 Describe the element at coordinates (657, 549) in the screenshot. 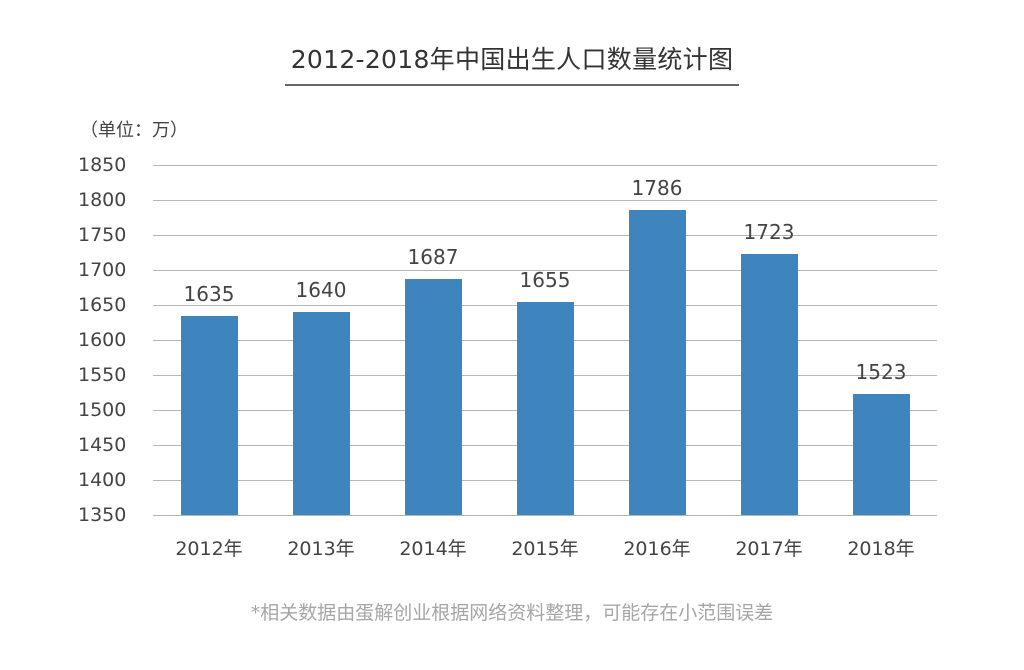

I see `x-tick-label: 2016年` at that location.